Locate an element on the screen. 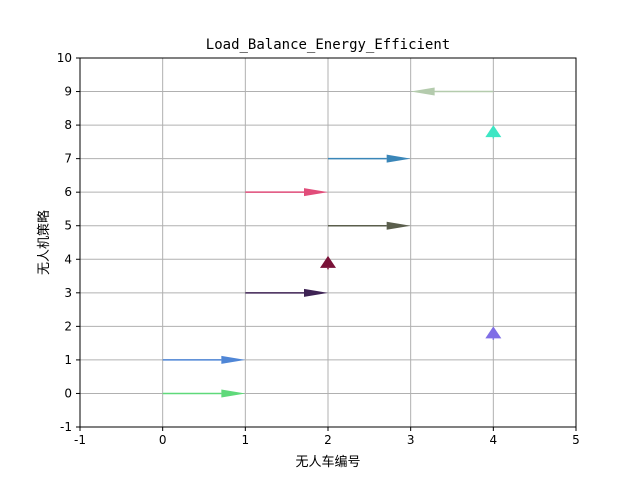 The image size is (640, 480). x-tick-label: 0 is located at coordinates (163, 440).